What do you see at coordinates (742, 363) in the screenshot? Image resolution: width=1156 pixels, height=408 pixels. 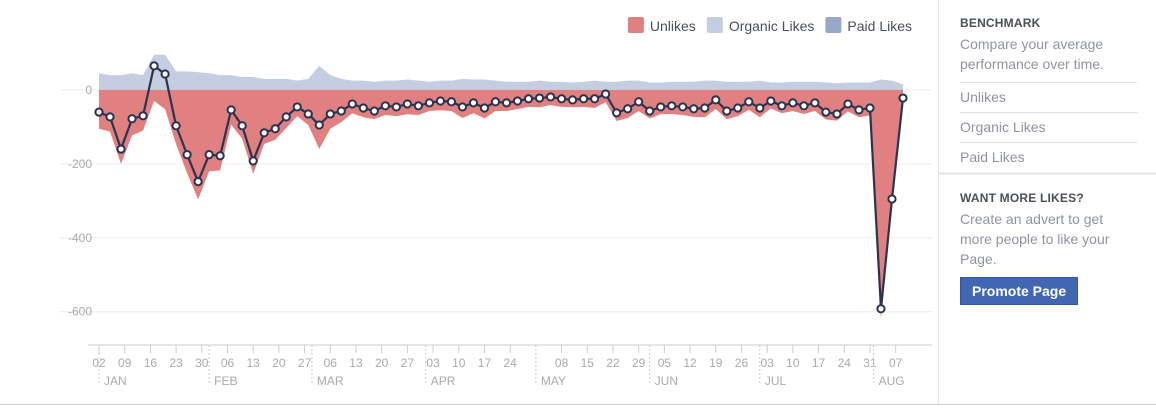 I see `x-tick-label: 26` at bounding box center [742, 363].